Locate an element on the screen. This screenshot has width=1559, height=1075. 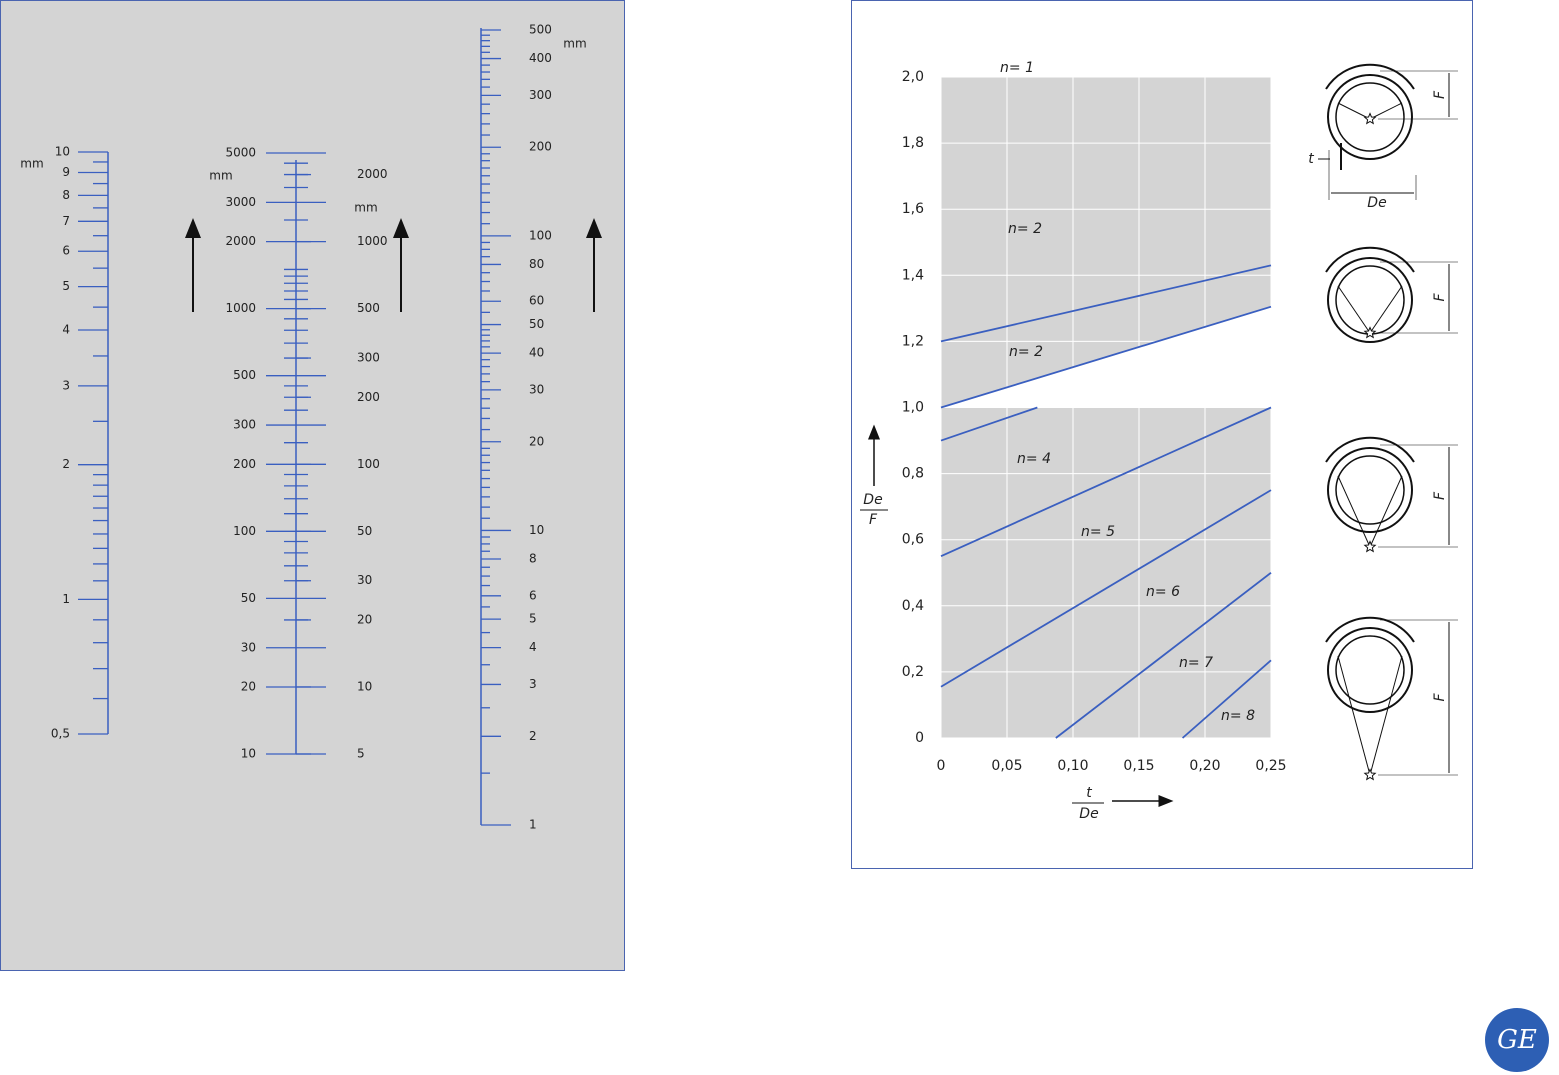
tick-label: 9 is located at coordinates (66, 172).